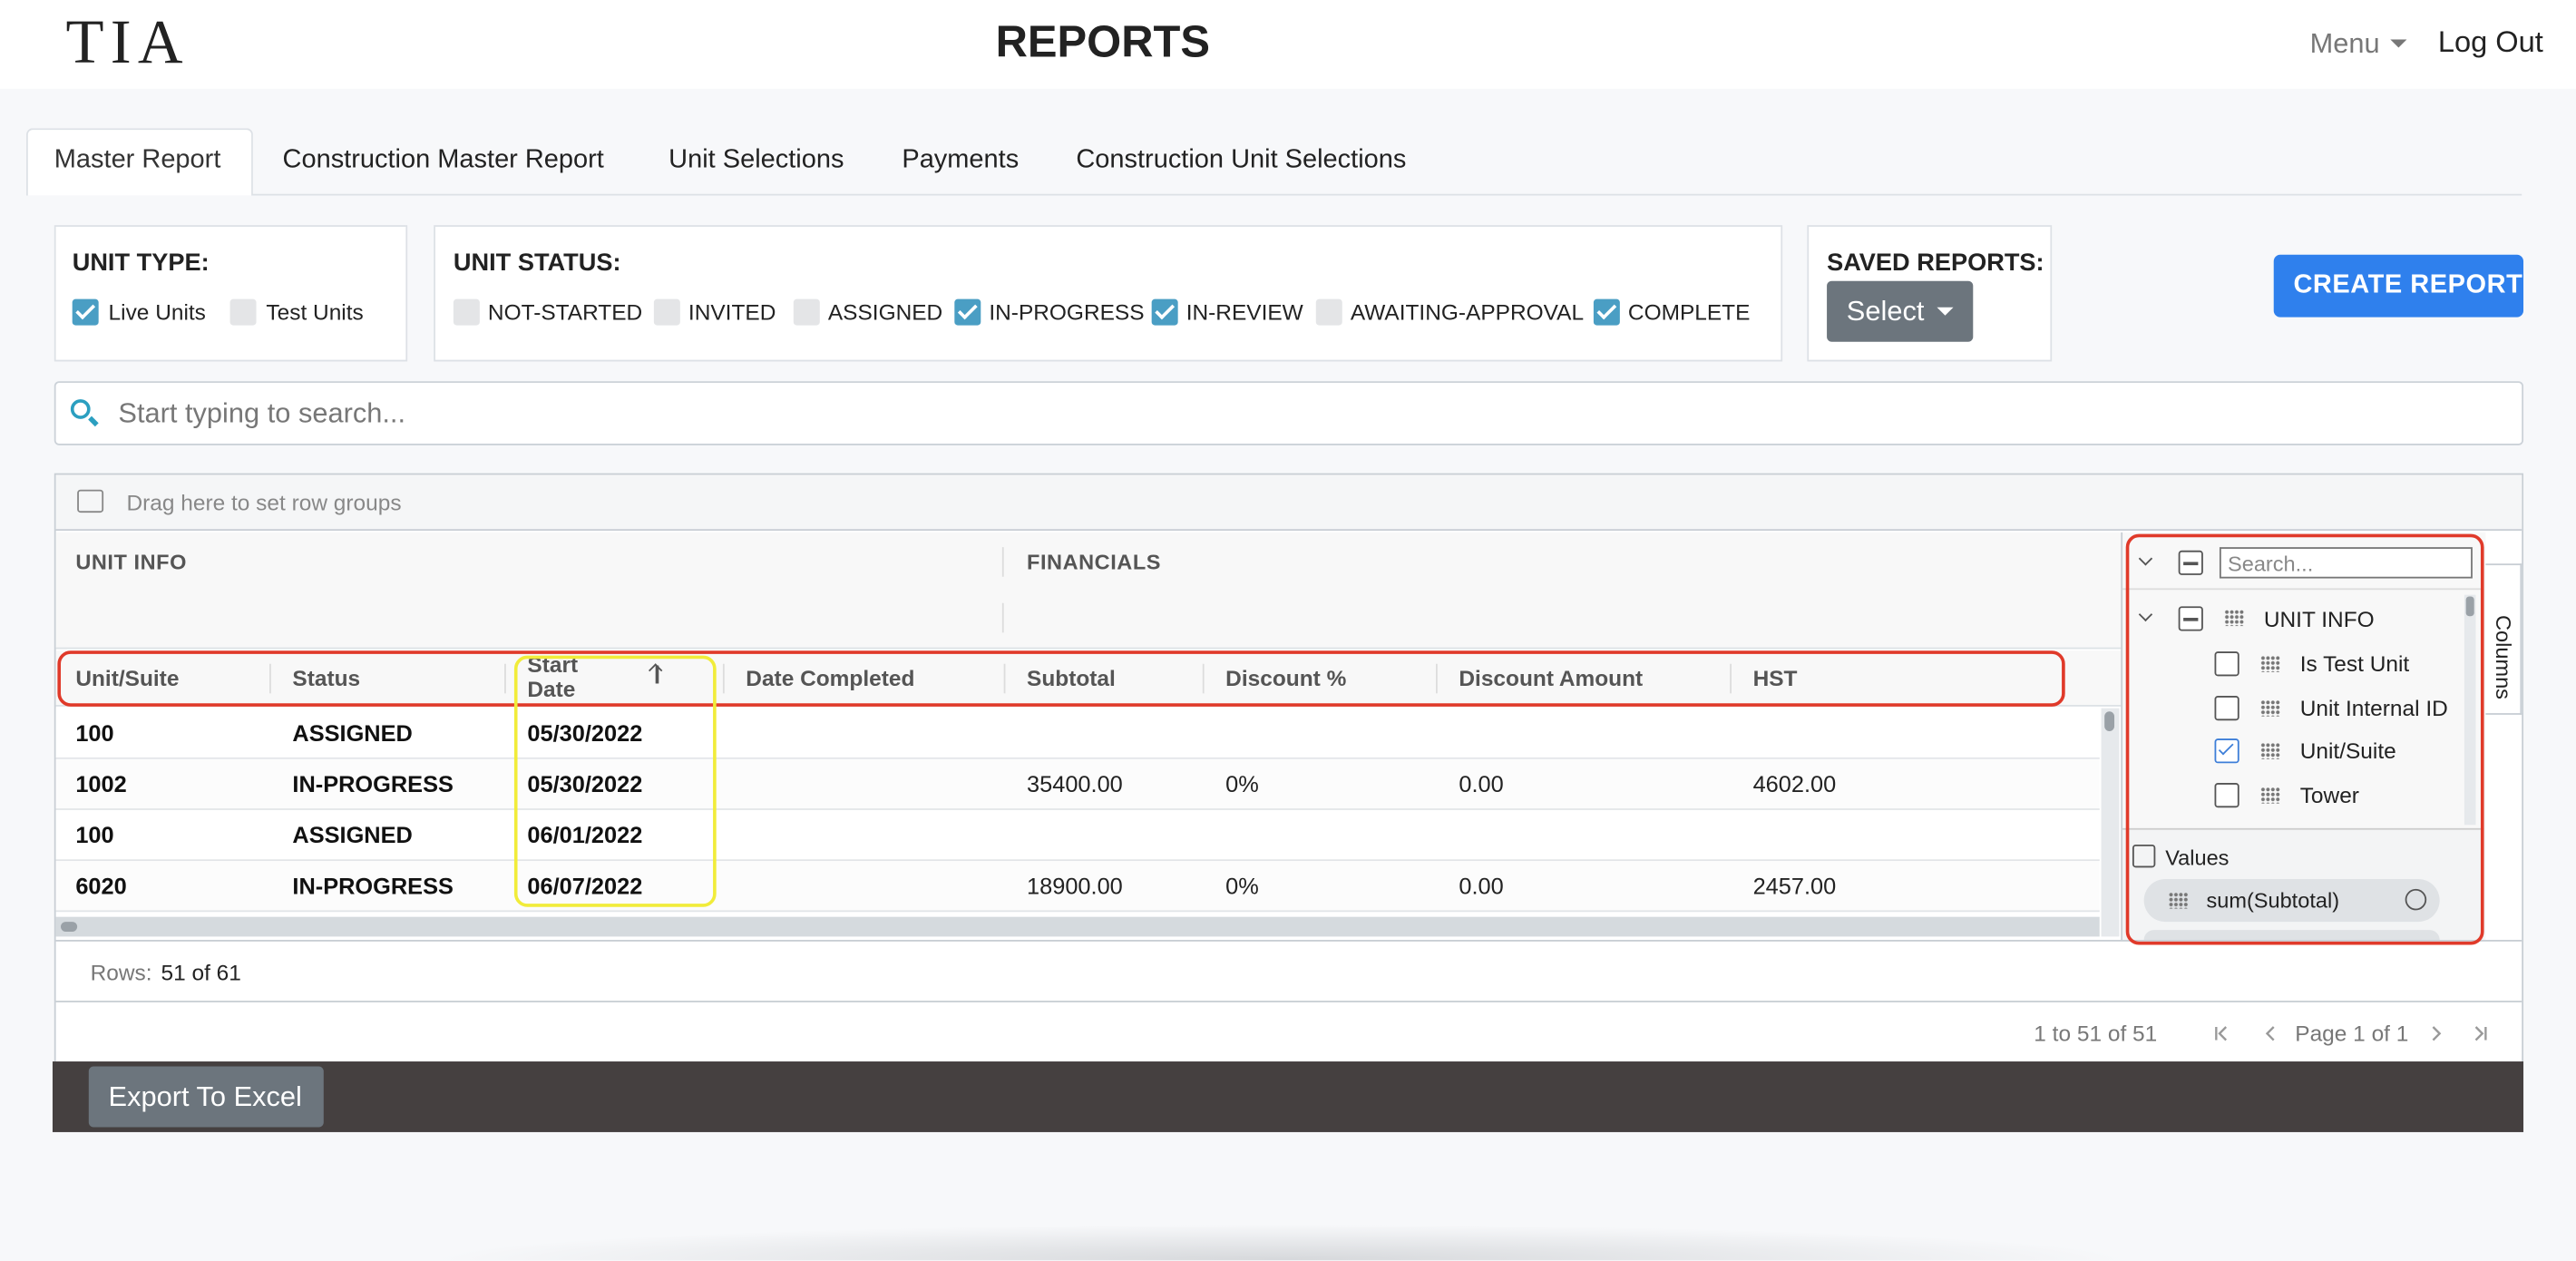  Describe the element at coordinates (657, 675) in the screenshot. I see `sort-arrow` at that location.